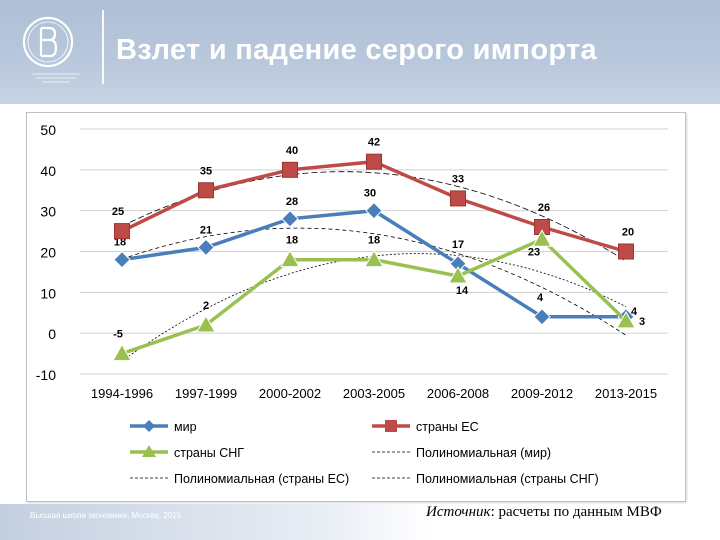 This screenshot has height=540, width=720. I want to click on data-label: 14, so click(462, 291).